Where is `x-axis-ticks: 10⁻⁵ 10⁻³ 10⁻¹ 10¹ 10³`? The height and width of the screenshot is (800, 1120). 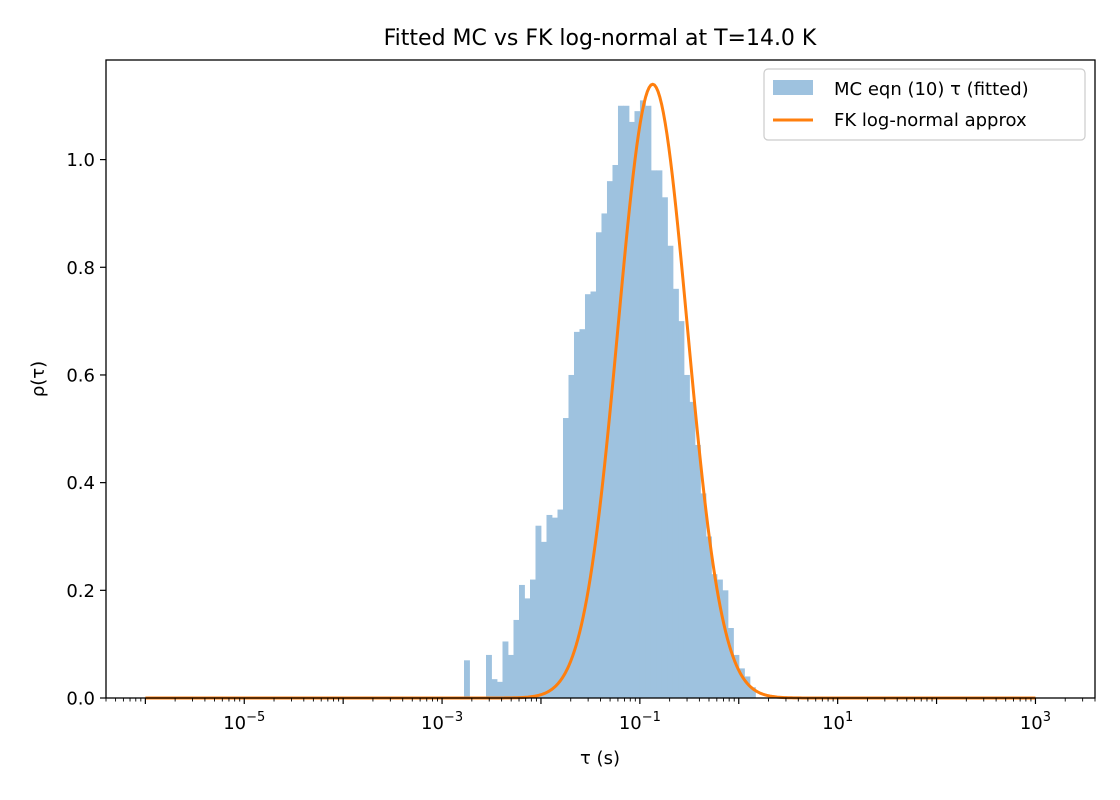 x-axis-ticks: 10⁻⁵ 10⁻³ 10⁻¹ 10¹ 10³ is located at coordinates (600, 716).